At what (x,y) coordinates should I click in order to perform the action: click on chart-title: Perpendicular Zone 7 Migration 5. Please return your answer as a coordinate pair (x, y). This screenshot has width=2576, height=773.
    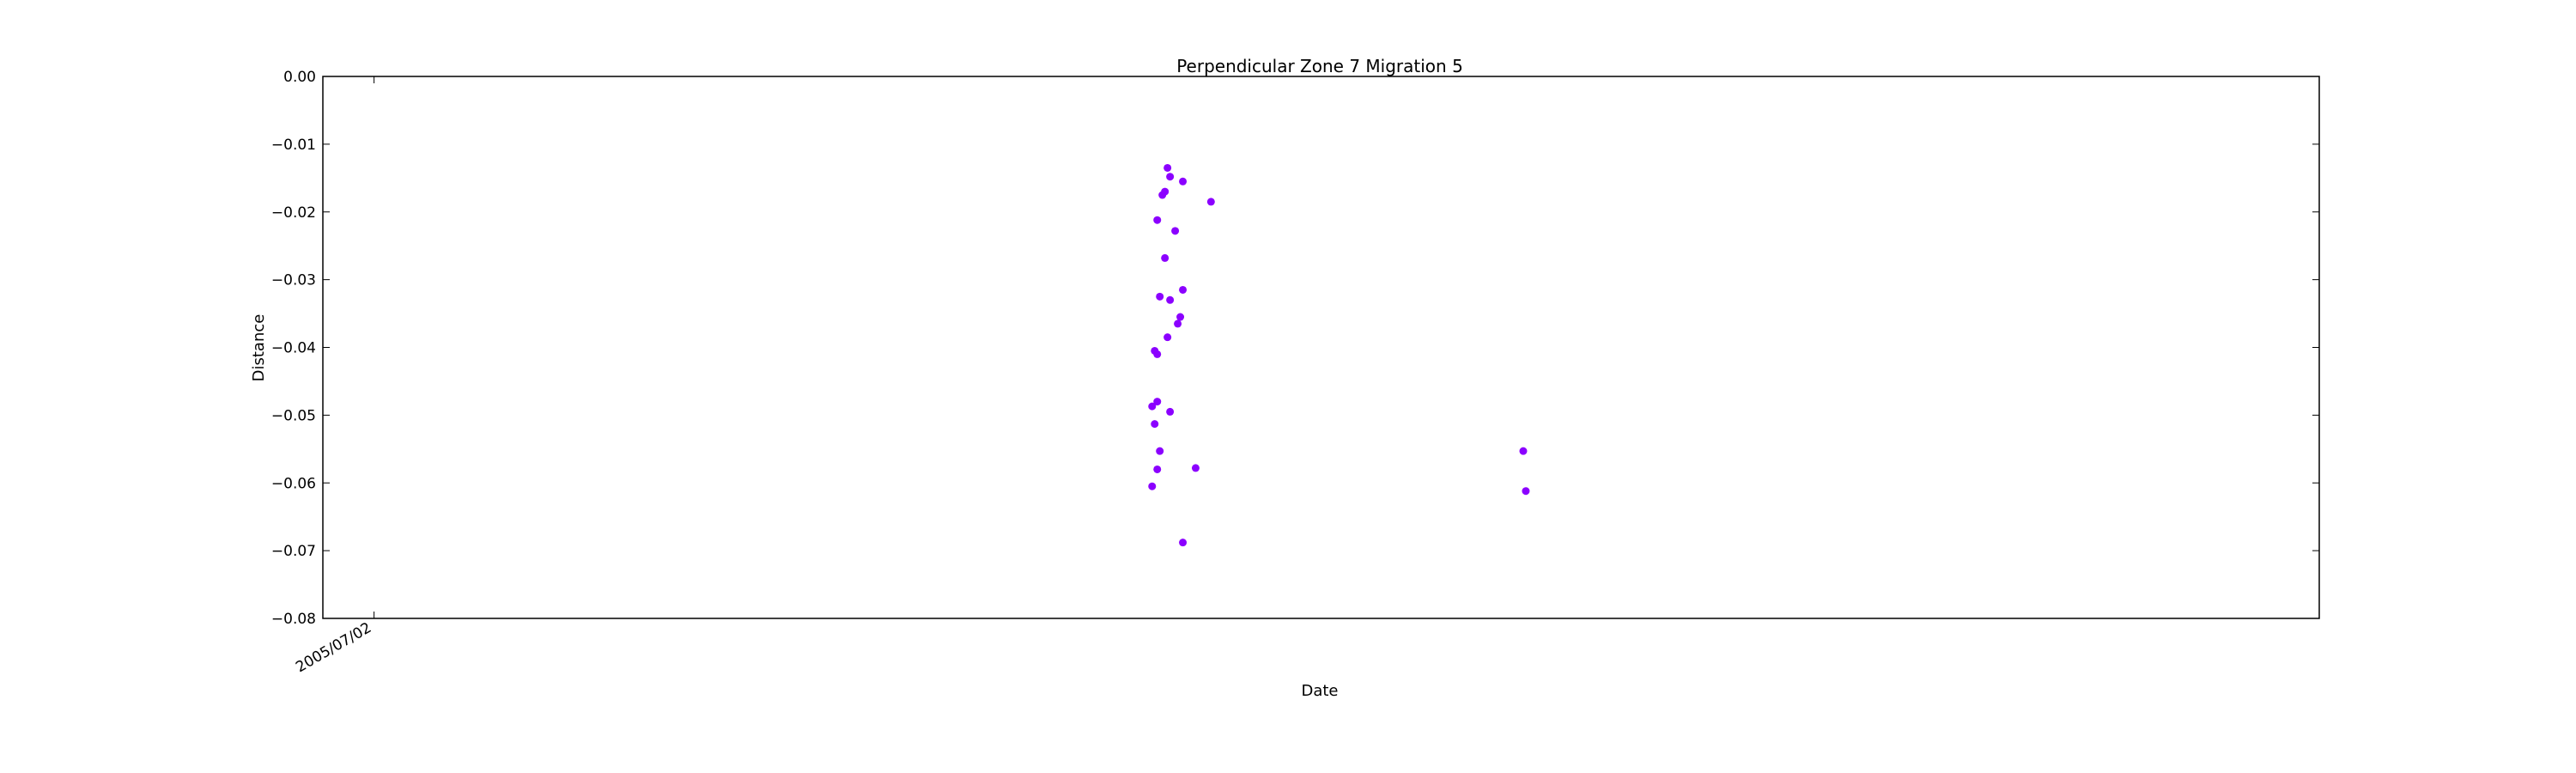
    Looking at the image, I should click on (1319, 66).